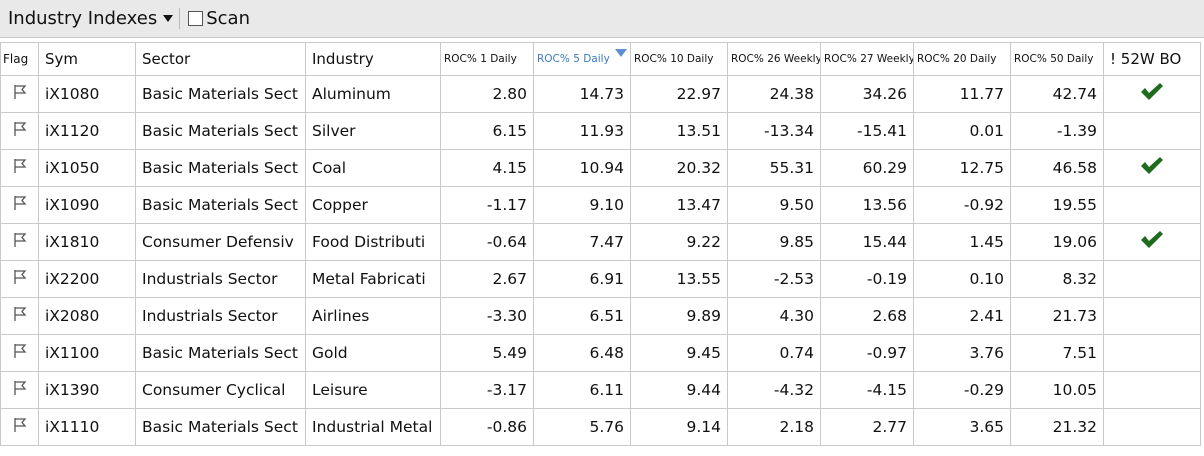  What do you see at coordinates (373, 390) in the screenshot?
I see `industry-cell: Leisure` at bounding box center [373, 390].